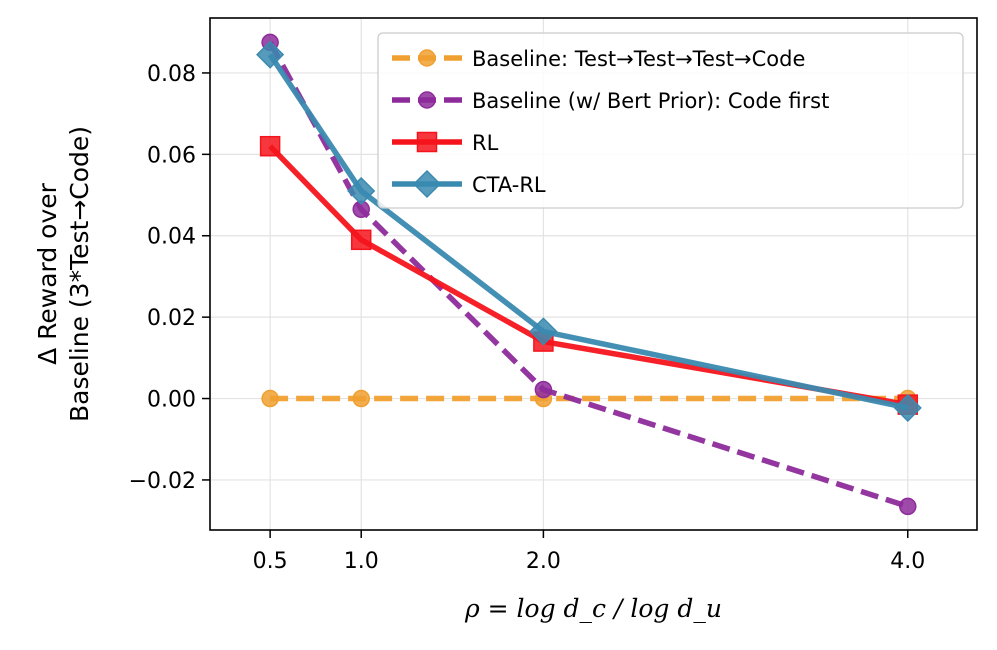 Image resolution: width=997 pixels, height=650 pixels. What do you see at coordinates (171, 74) in the screenshot?
I see `y-tick-label: 0.08` at bounding box center [171, 74].